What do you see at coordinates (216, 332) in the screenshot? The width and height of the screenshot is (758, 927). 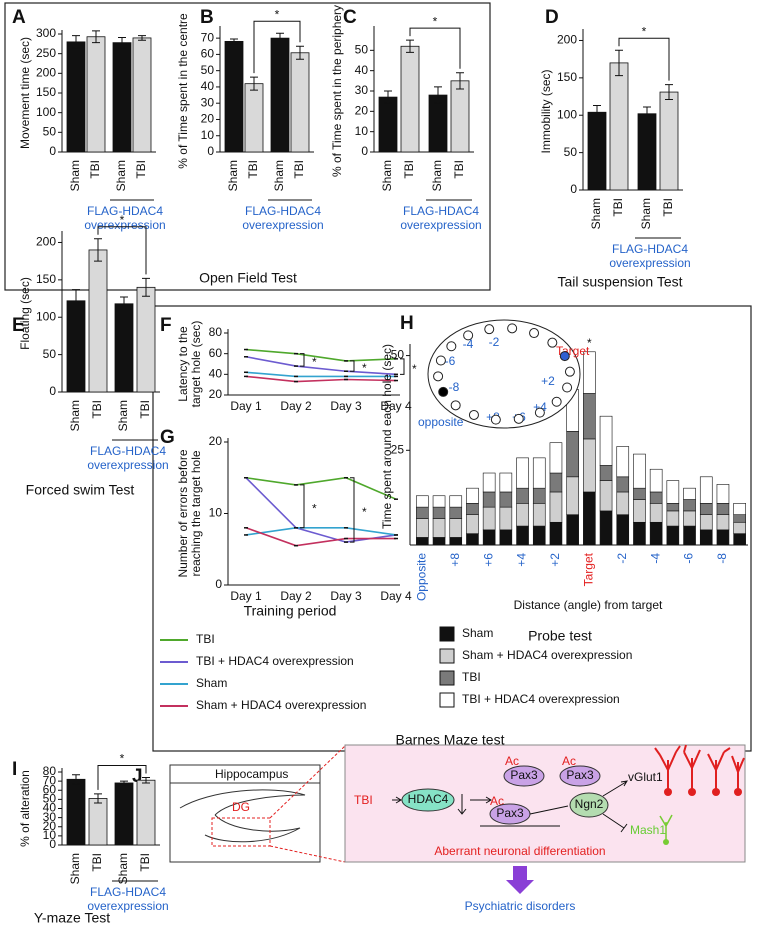 I see `y-tick-label: 80` at bounding box center [216, 332].